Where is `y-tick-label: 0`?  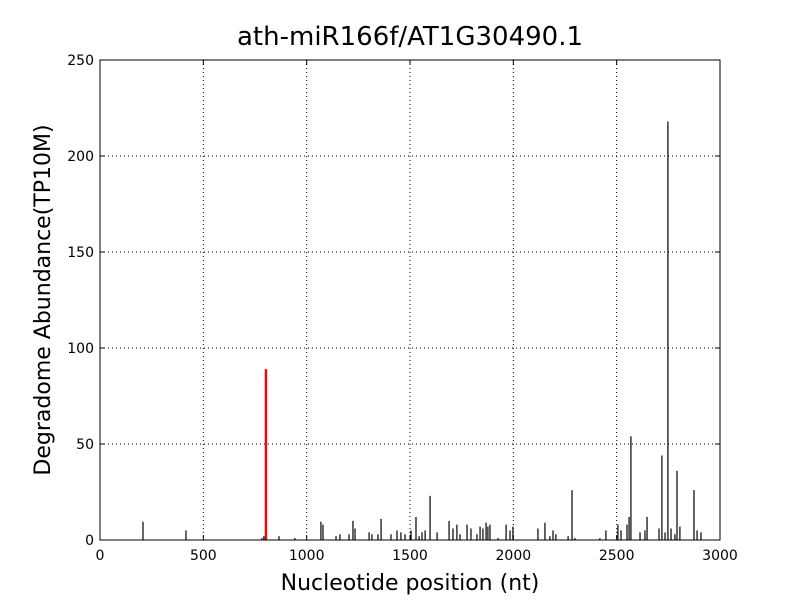 y-tick-label: 0 is located at coordinates (89, 541).